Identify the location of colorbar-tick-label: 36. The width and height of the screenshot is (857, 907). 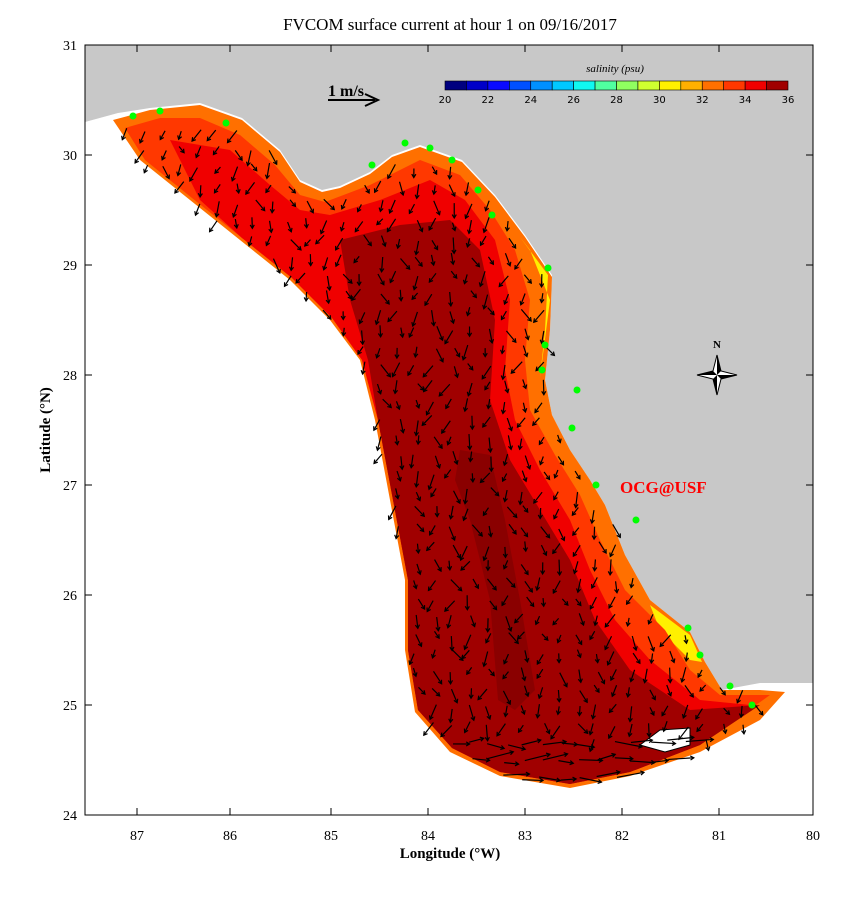
(788, 100).